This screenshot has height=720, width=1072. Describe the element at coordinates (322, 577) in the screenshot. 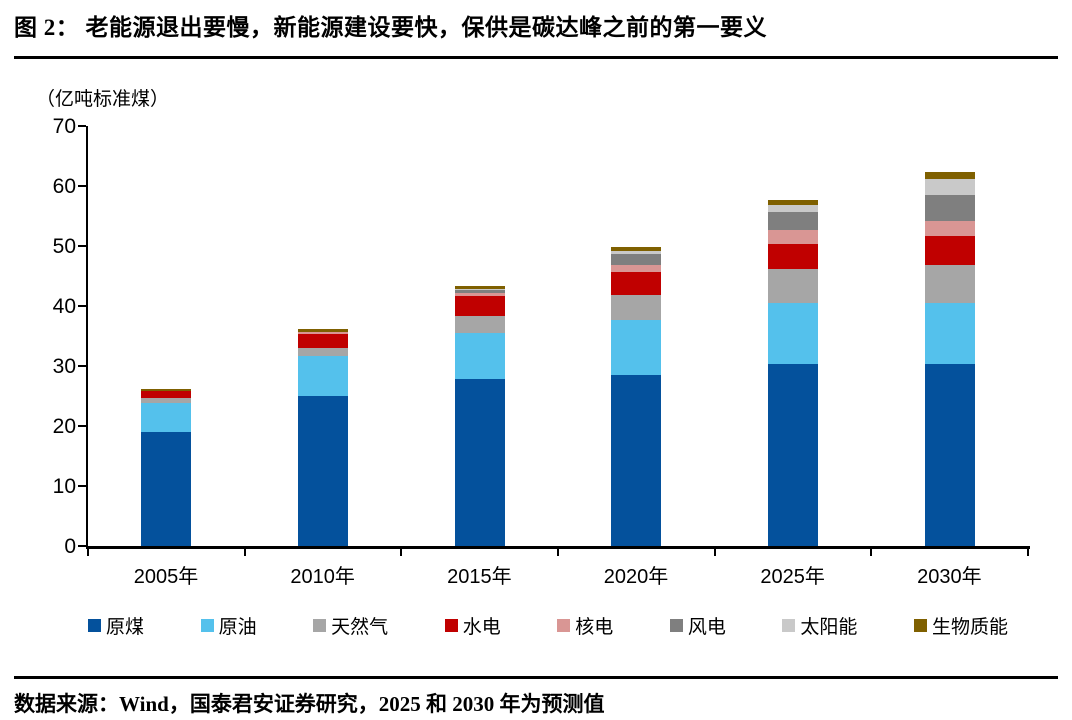

I see `x-axis-label-2010年: 2010年` at that location.